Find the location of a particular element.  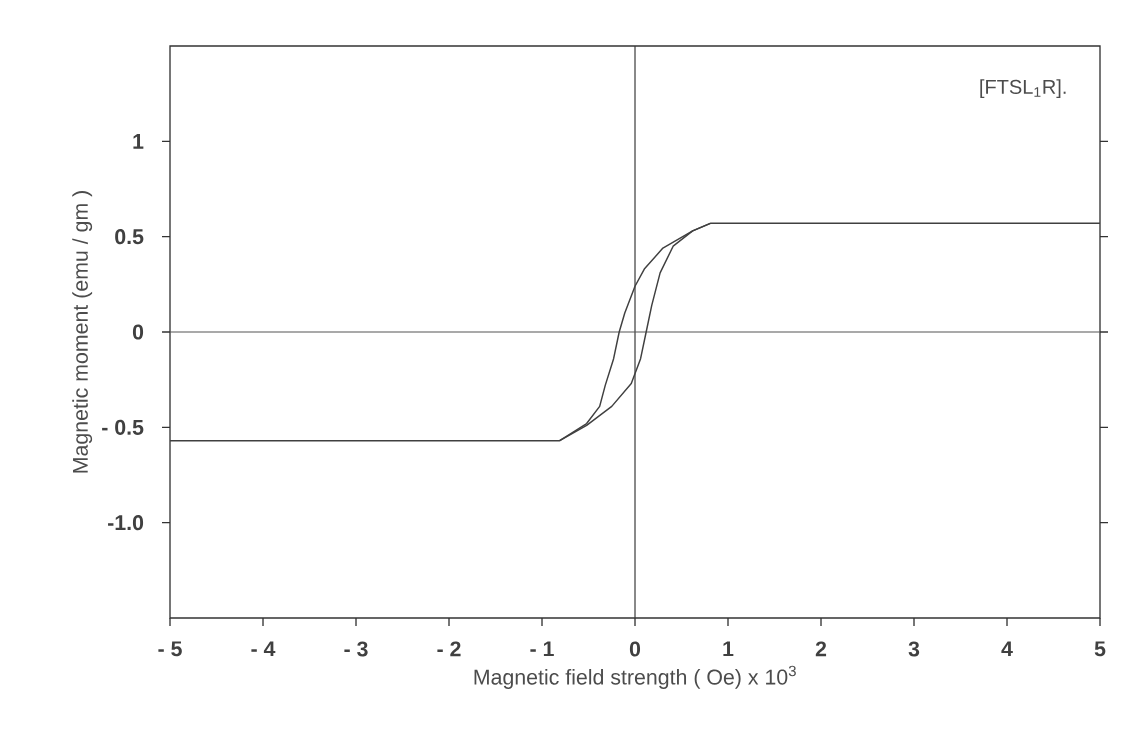

x-tick-label: 4 is located at coordinates (1007, 649).